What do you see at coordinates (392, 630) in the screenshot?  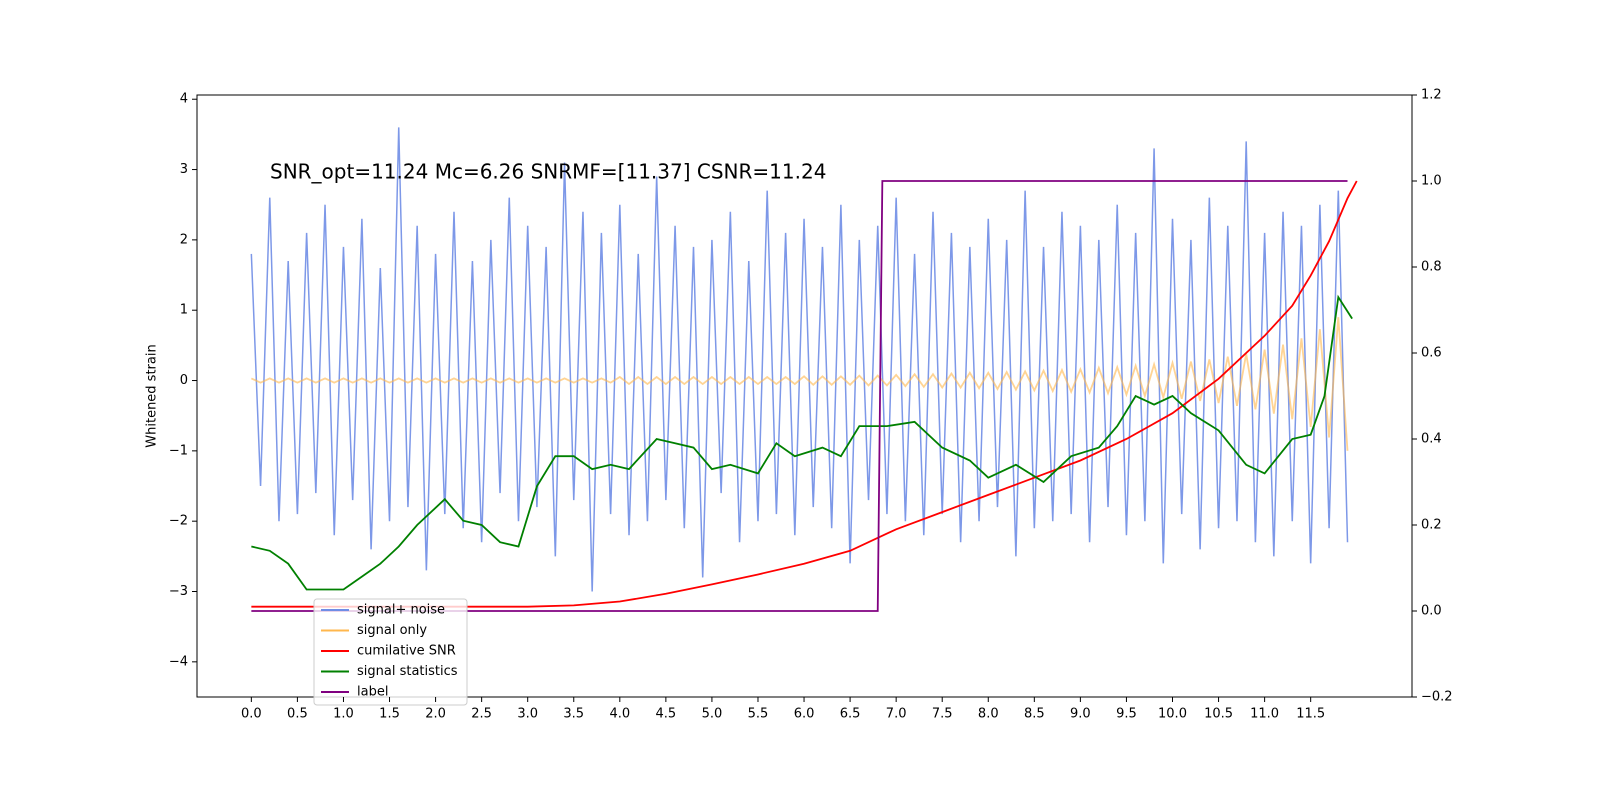 I see `legend-label: signal only` at bounding box center [392, 630].